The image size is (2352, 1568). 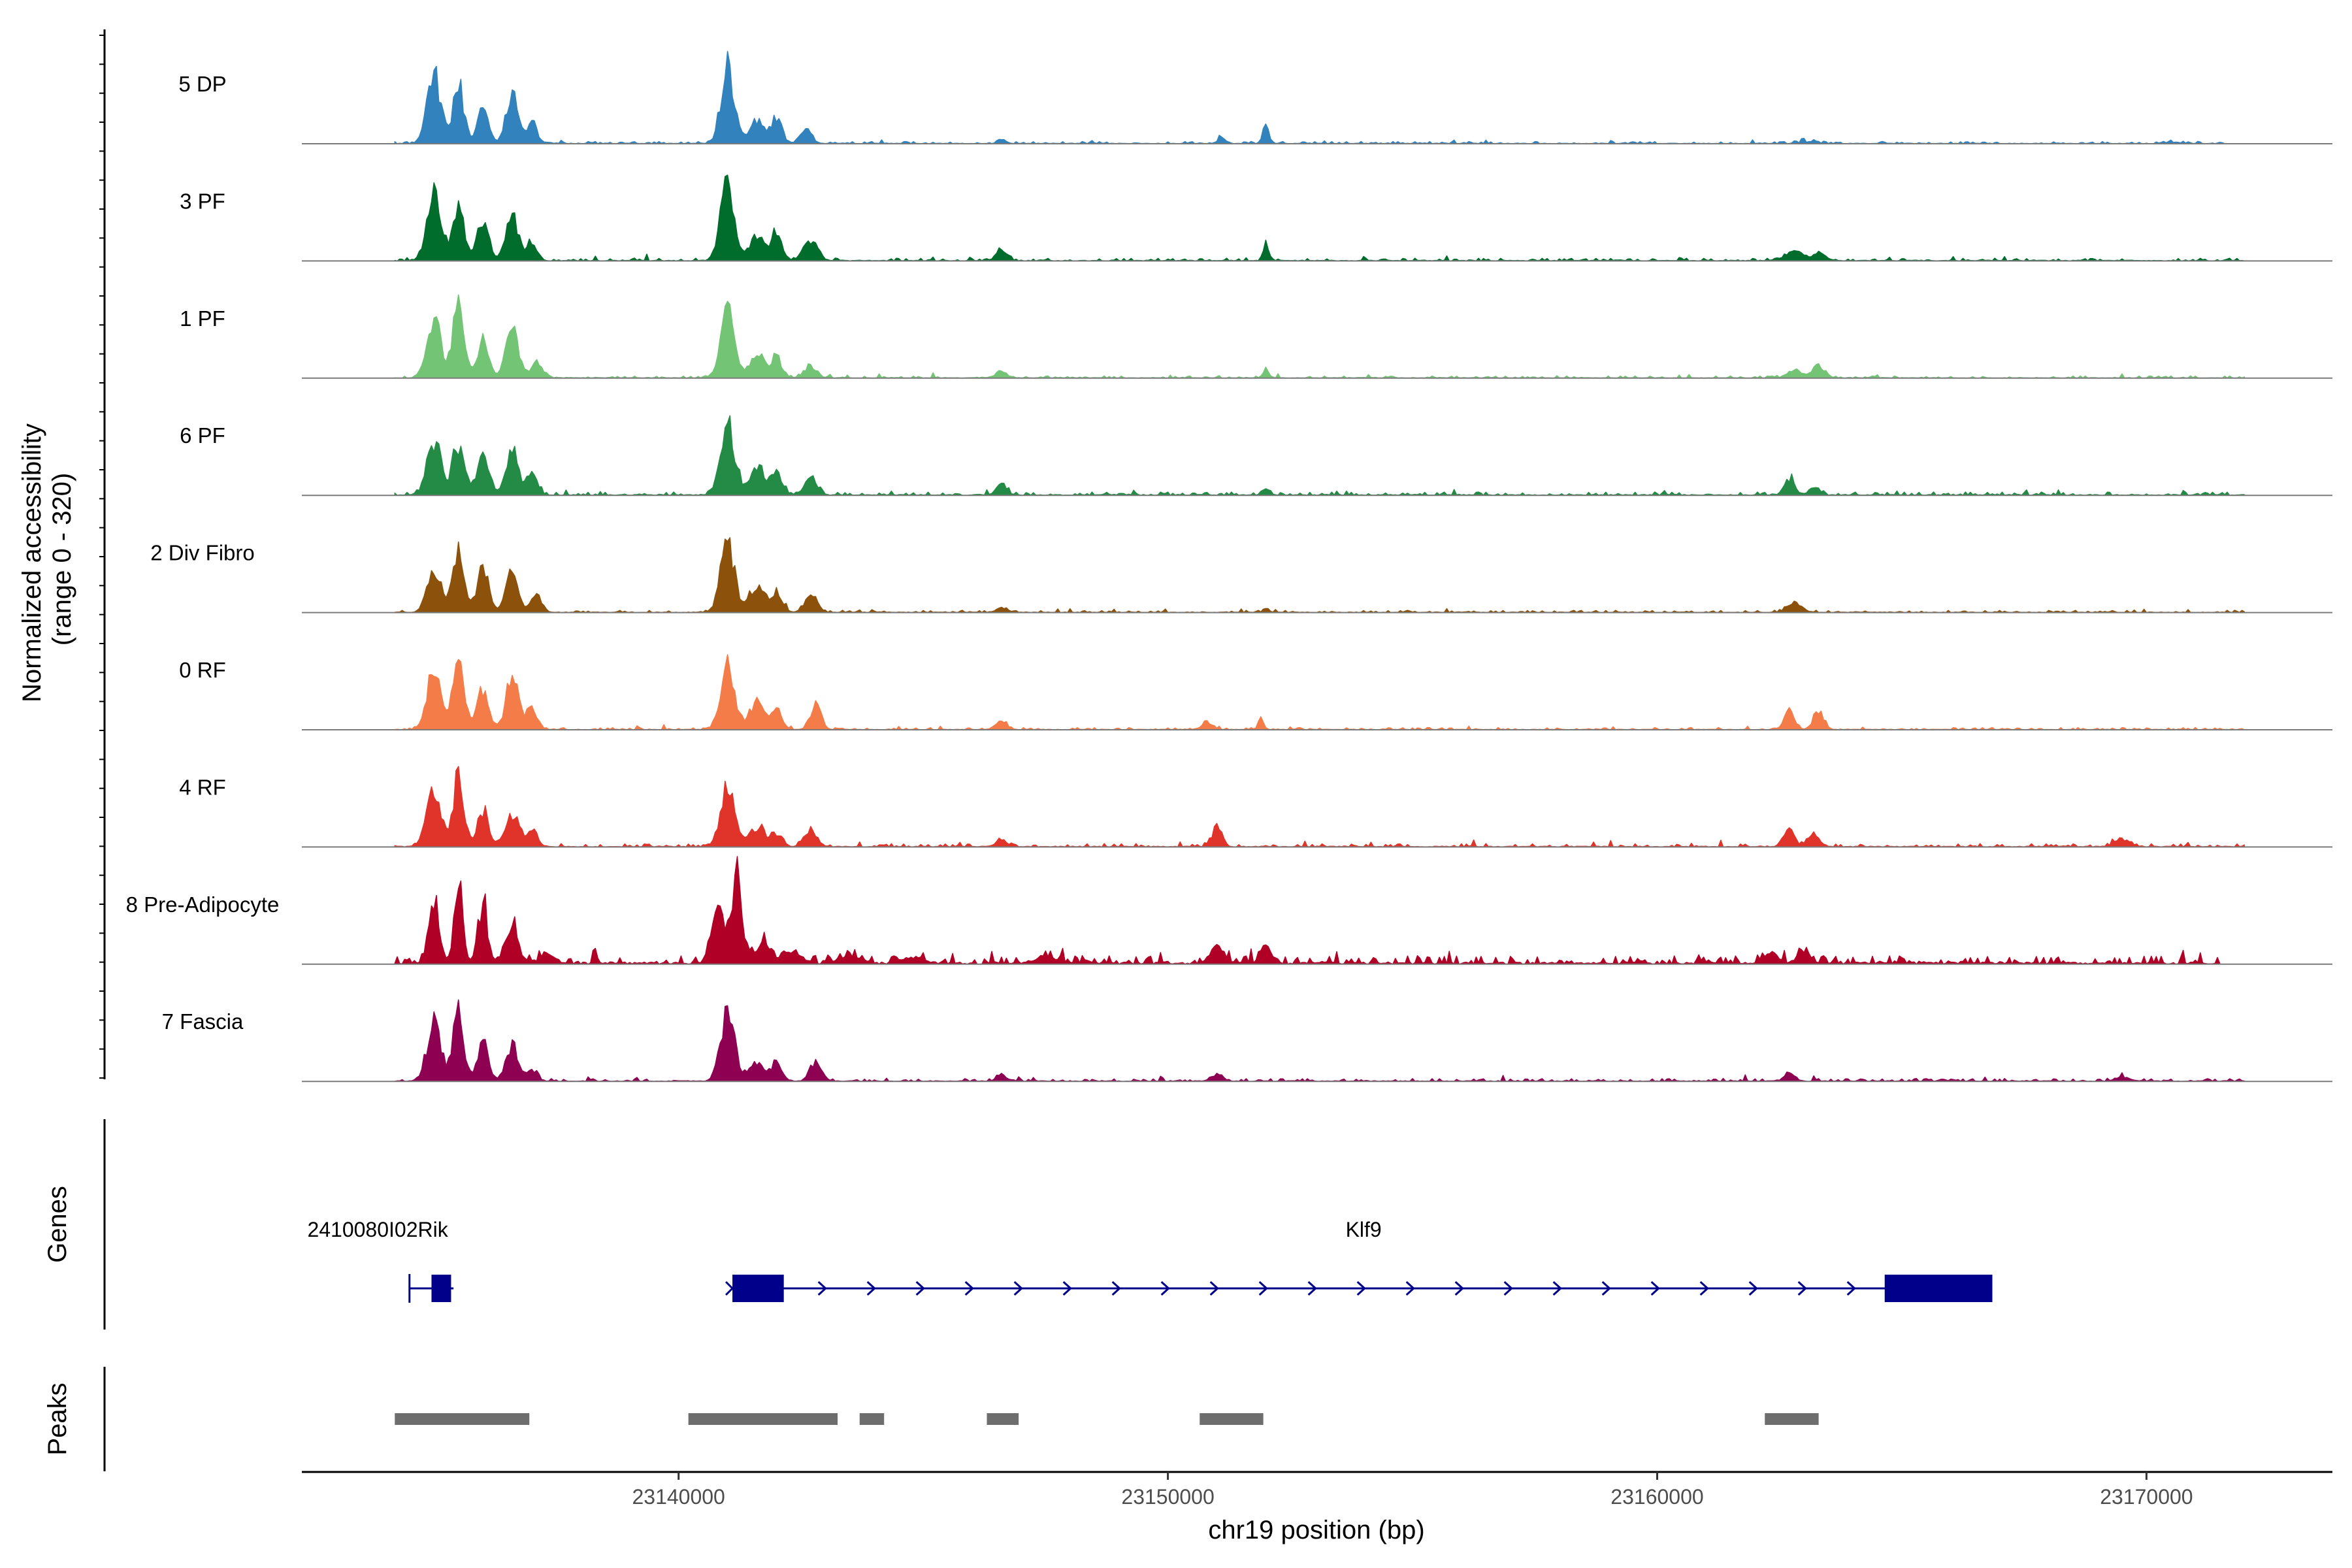 I want to click on track-5: 2 Div Fibro, so click(x=1241, y=575).